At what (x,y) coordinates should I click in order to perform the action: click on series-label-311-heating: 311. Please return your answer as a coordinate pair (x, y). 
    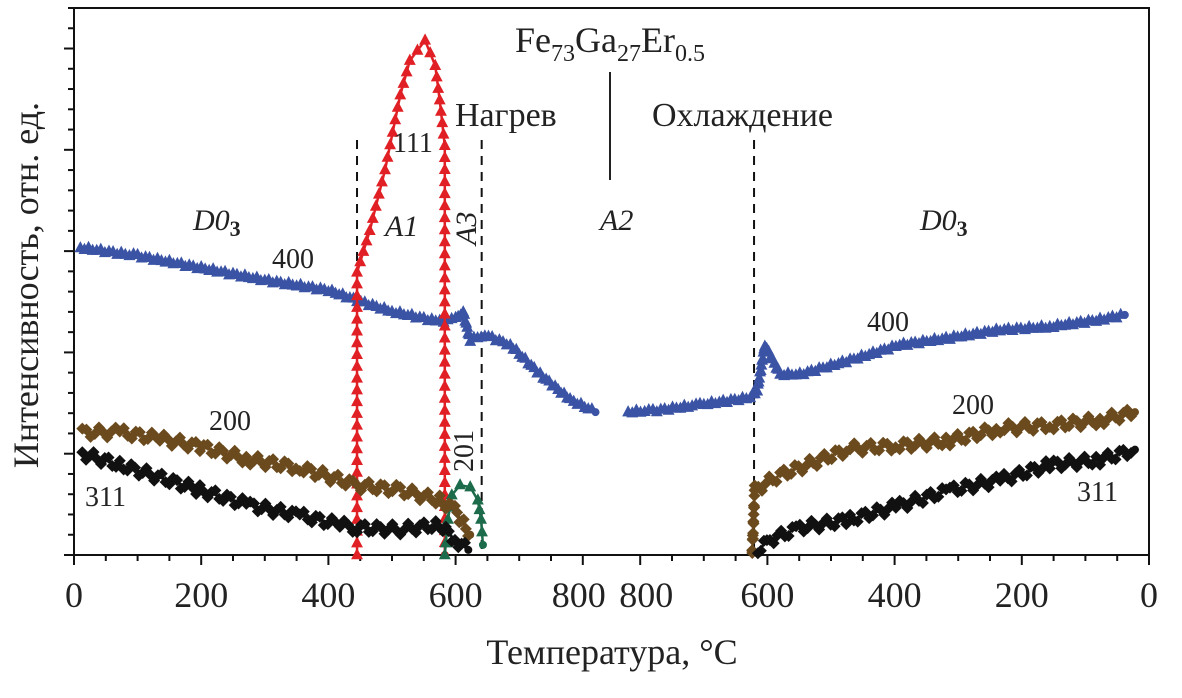
    Looking at the image, I should click on (105, 497).